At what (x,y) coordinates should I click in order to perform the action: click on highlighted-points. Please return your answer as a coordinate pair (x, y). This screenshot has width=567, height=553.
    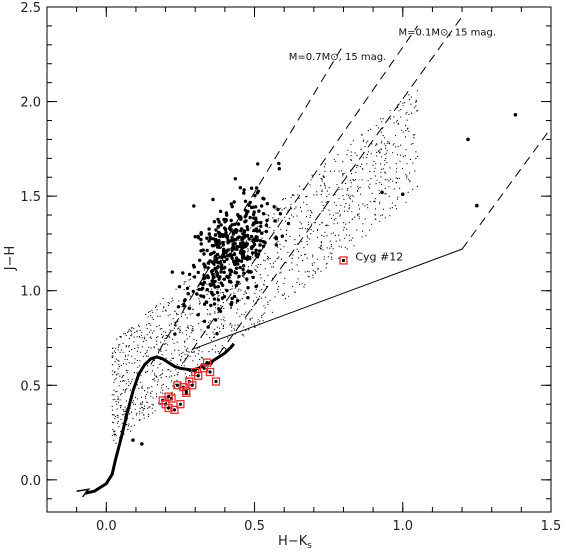
    Looking at the image, I should click on (253, 335).